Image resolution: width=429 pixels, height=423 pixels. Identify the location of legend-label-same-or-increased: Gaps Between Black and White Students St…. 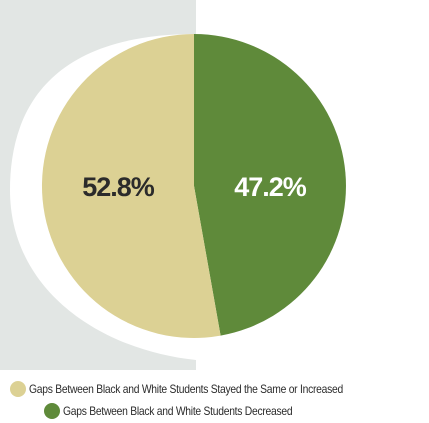
(186, 389).